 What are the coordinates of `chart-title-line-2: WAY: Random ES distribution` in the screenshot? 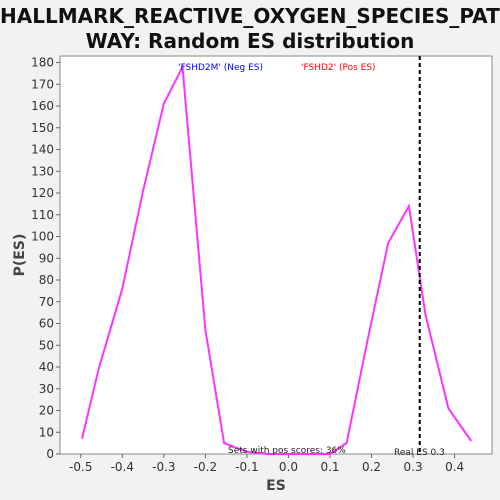 It's located at (250, 41).